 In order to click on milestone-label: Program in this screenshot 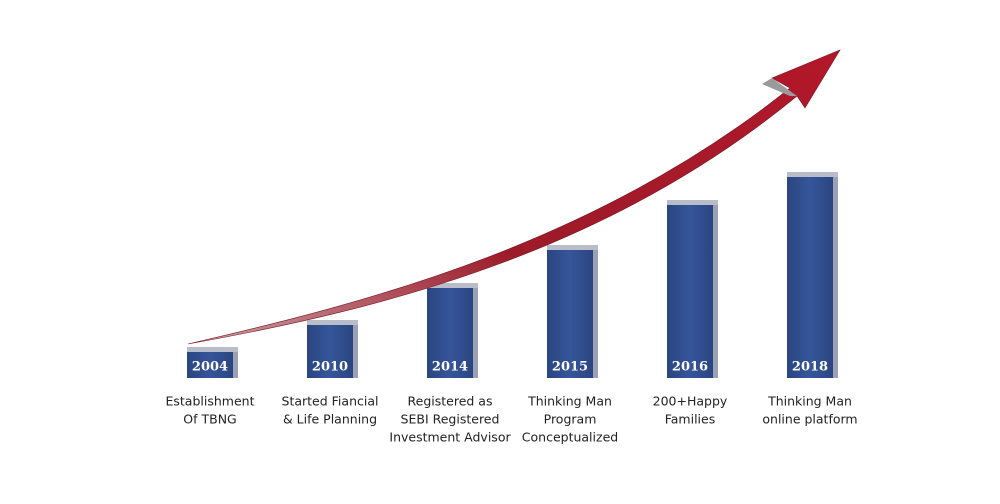, I will do `click(570, 419)`.